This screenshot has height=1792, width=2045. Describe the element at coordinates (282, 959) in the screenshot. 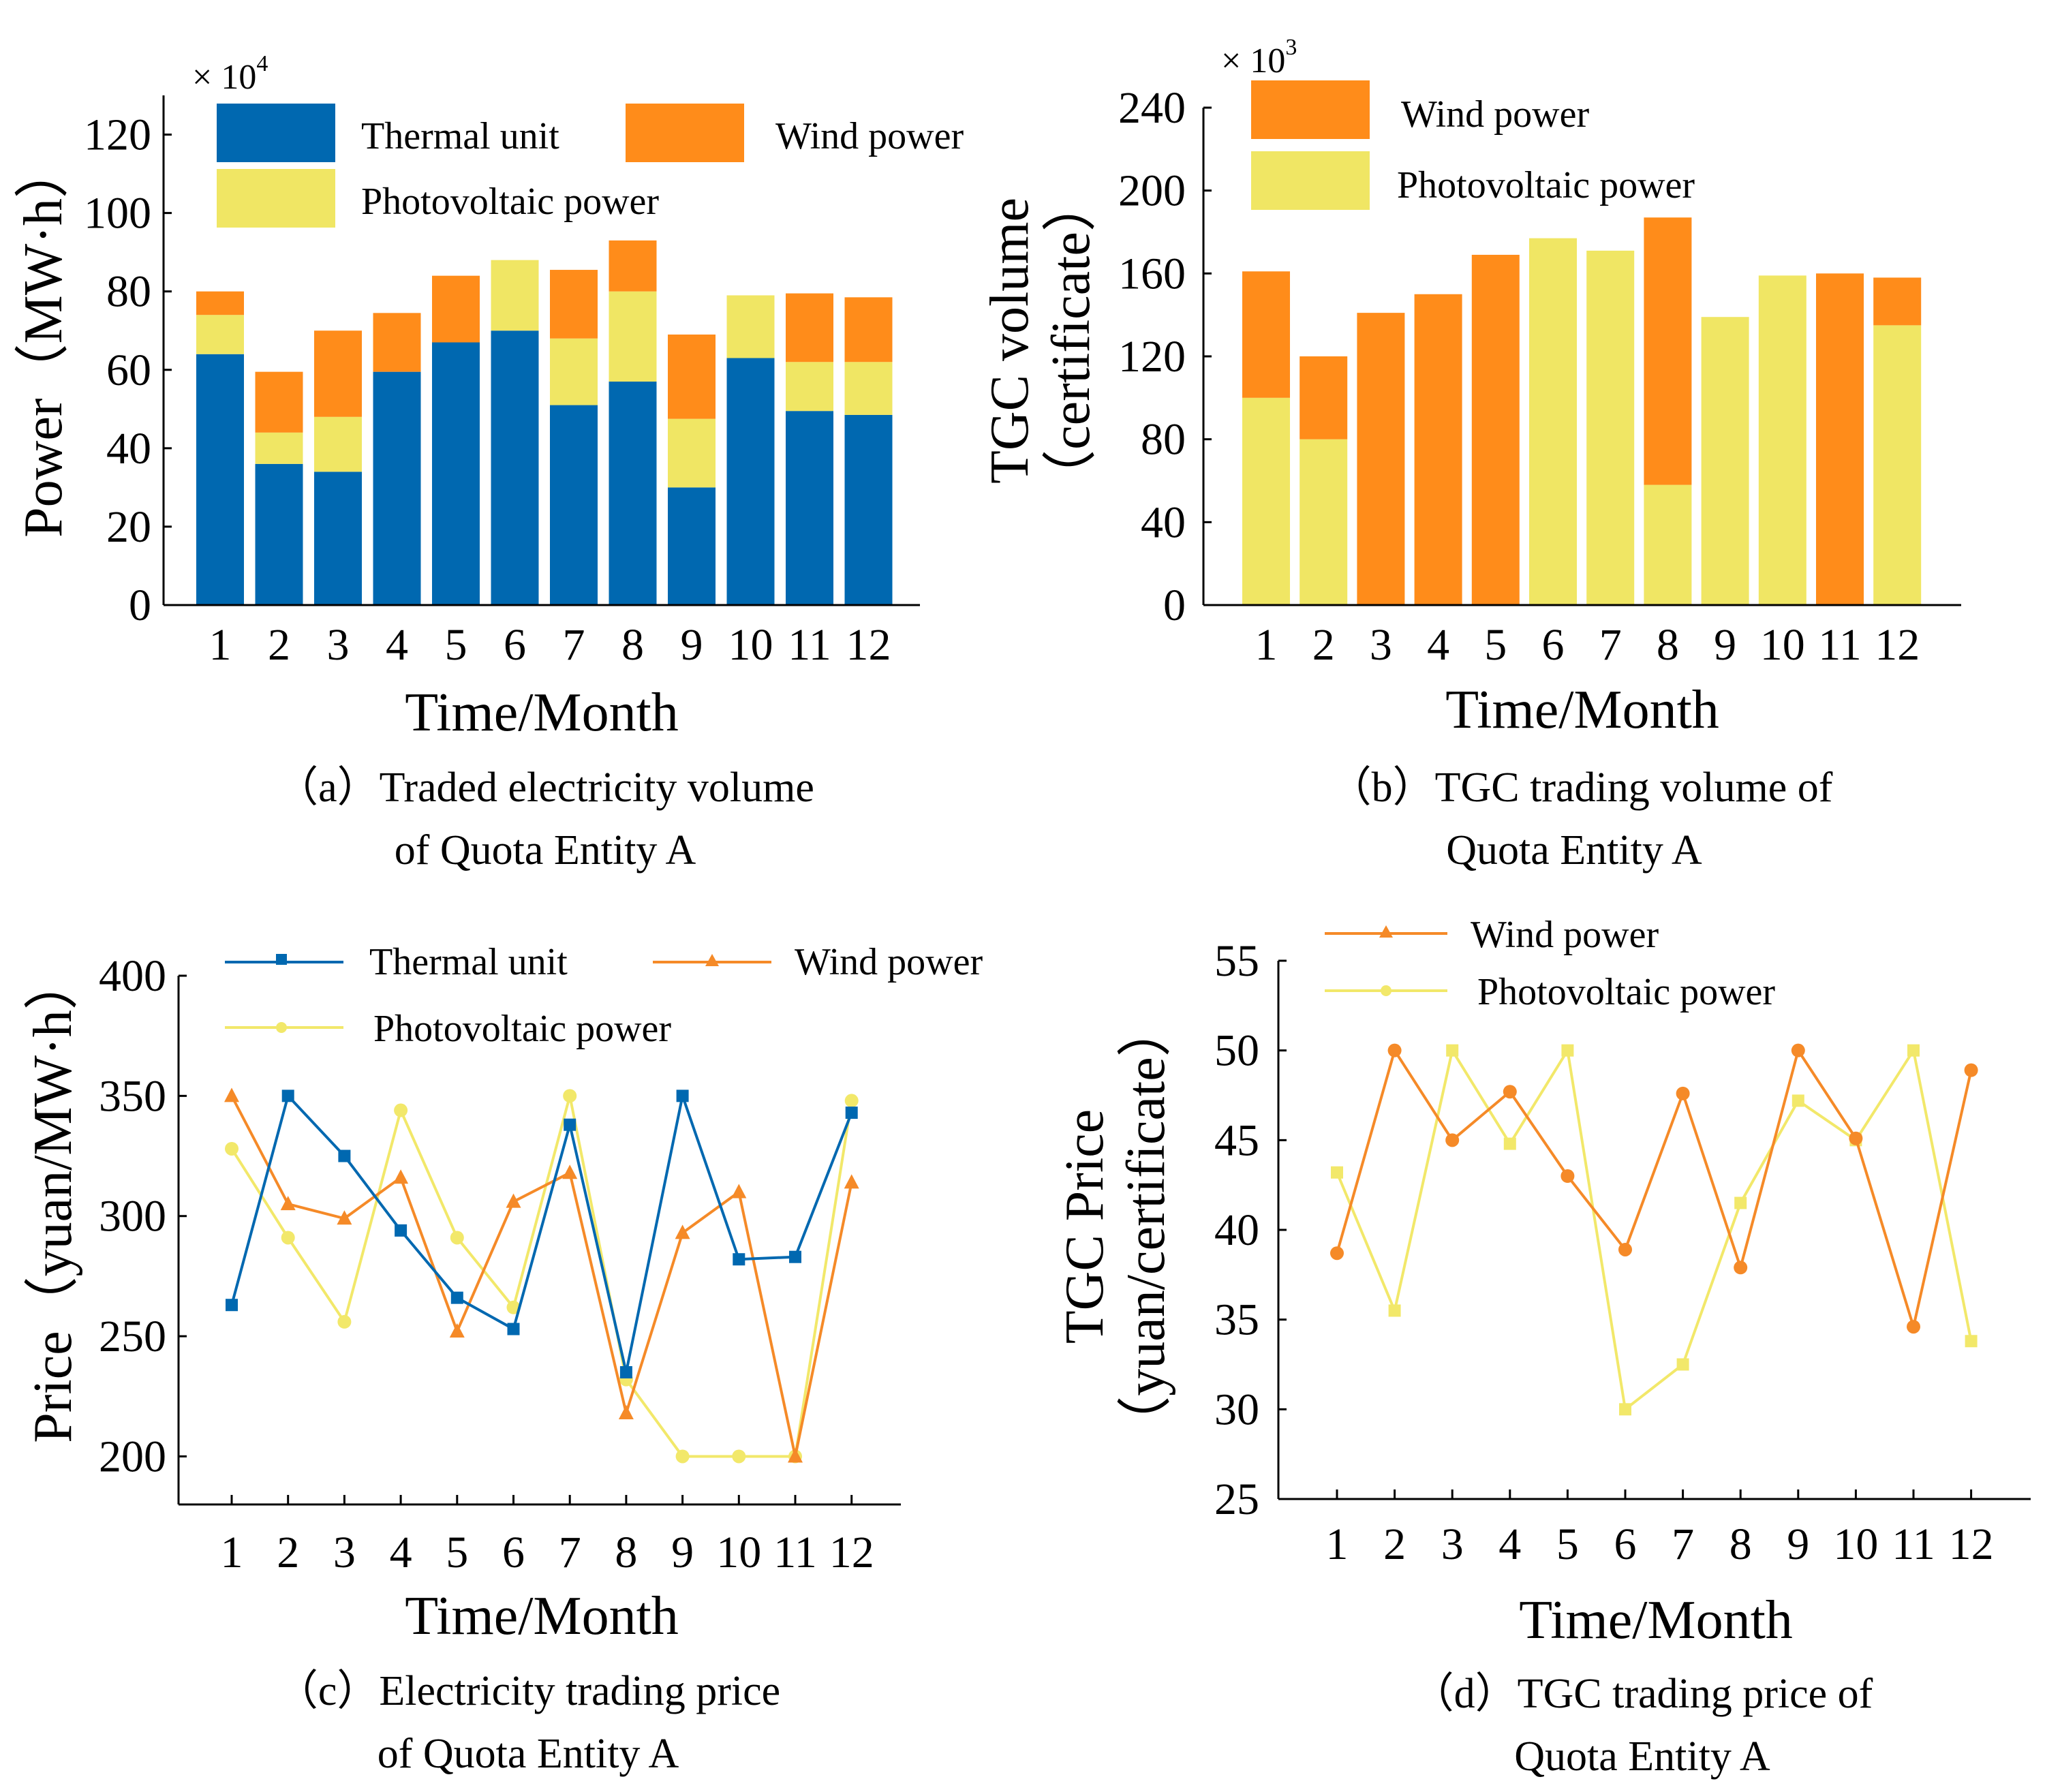

I see `legend-marker-thermal` at that location.